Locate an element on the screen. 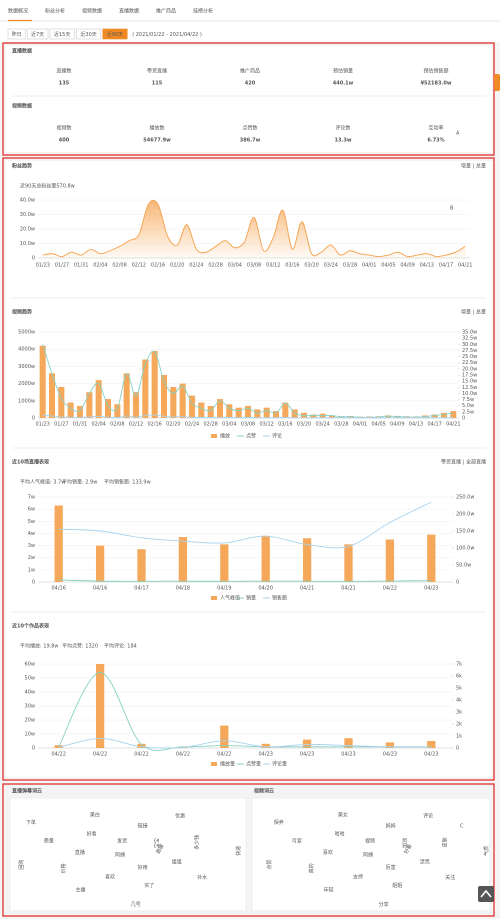  cloud-word: 哈哈 is located at coordinates (340, 833).